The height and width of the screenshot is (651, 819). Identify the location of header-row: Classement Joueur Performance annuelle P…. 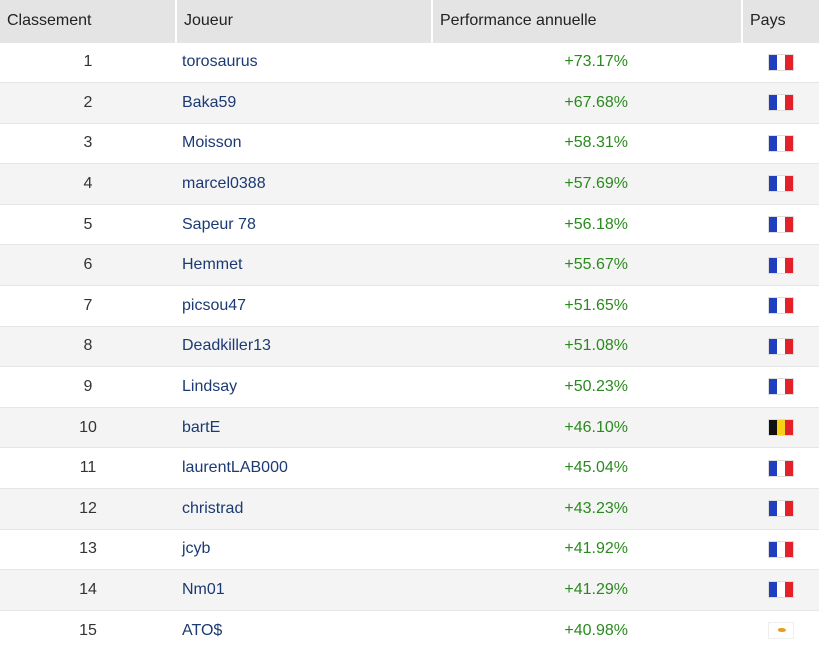
(409, 21).